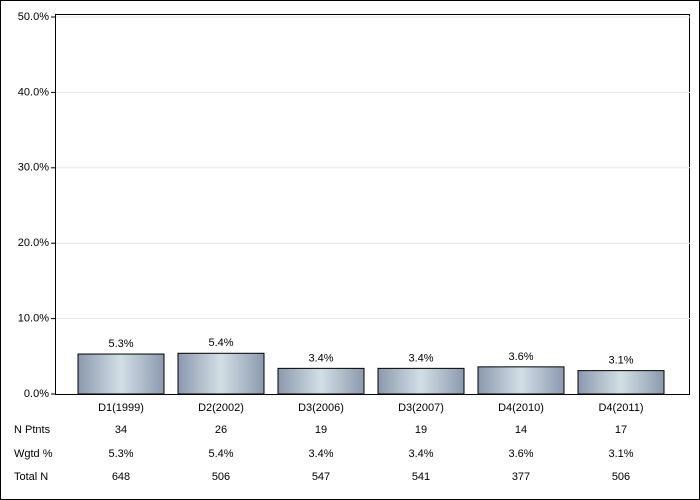 Image resolution: width=700 pixels, height=500 pixels. What do you see at coordinates (220, 454) in the screenshot?
I see `table-cell: 5.4%` at bounding box center [220, 454].